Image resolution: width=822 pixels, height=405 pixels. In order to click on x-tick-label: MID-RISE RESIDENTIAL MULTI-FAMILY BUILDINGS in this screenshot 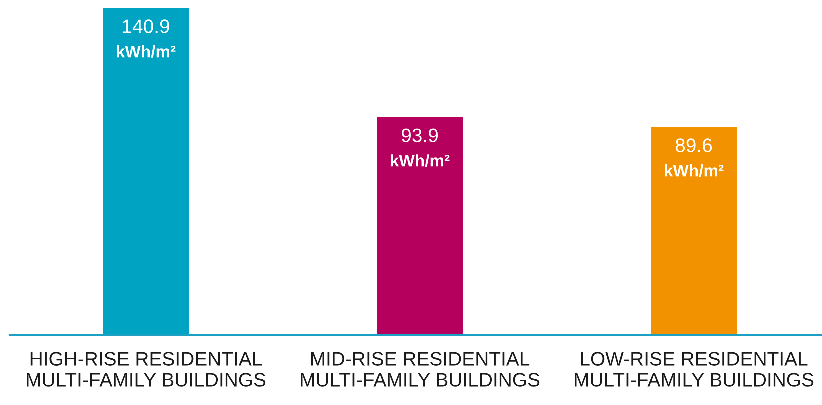, I will do `click(420, 369)`.